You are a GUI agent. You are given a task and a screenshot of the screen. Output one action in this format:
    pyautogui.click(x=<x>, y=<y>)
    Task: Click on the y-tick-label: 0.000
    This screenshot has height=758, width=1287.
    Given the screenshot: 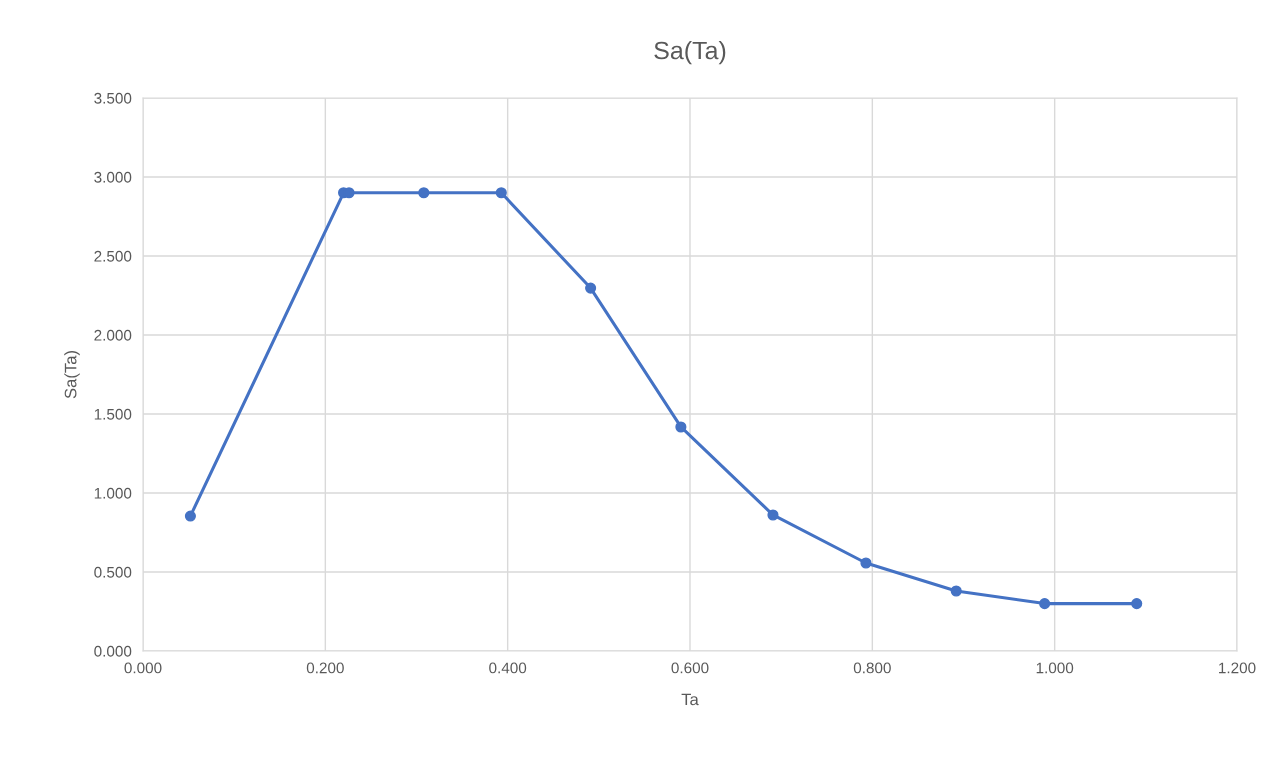 What is the action you would take?
    pyautogui.click(x=113, y=651)
    